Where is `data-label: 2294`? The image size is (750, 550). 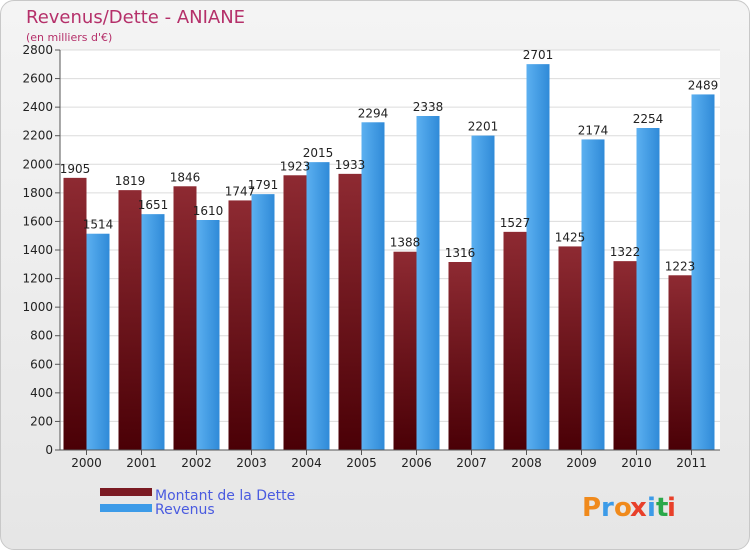 data-label: 2294 is located at coordinates (373, 113).